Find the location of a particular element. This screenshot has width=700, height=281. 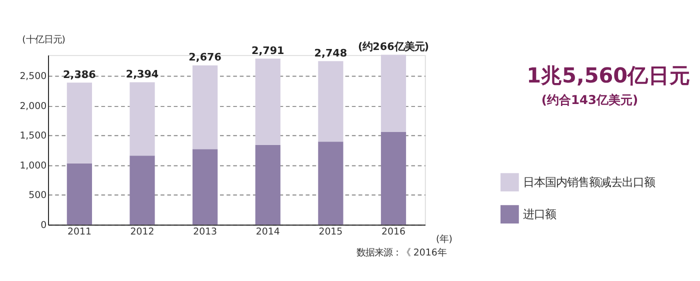

source-note: 数据来源：《 2016年 is located at coordinates (401, 253).